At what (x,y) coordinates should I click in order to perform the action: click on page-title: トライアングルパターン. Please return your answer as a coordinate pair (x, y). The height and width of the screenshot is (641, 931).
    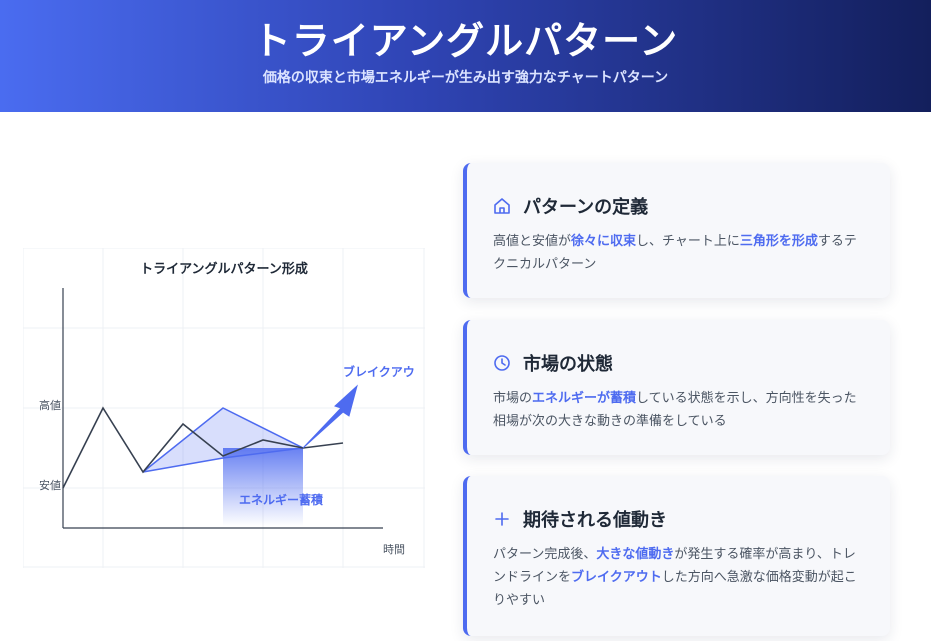
    Looking at the image, I should click on (465, 41).